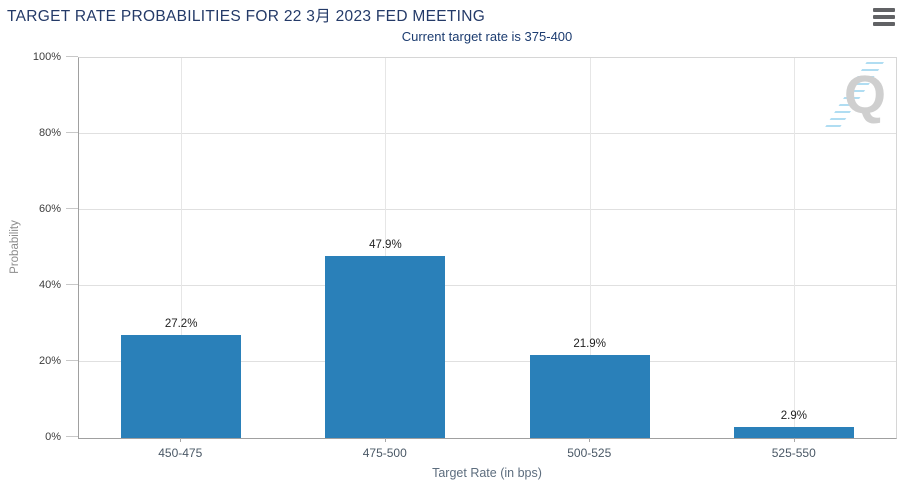 The width and height of the screenshot is (899, 491). What do you see at coordinates (385, 244) in the screenshot?
I see `bar-value-label-475-500: 47.9%` at bounding box center [385, 244].